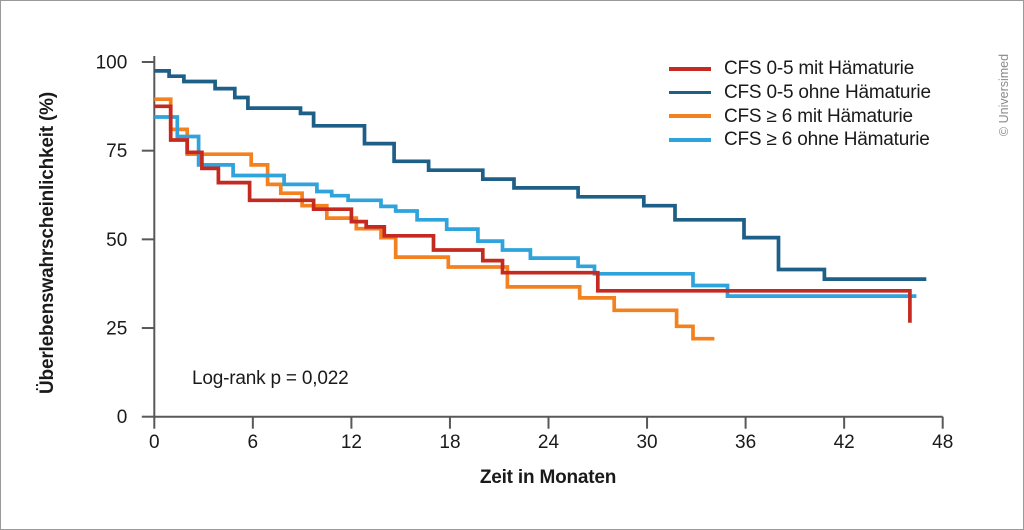 The height and width of the screenshot is (530, 1024). What do you see at coordinates (646, 442) in the screenshot?
I see `x-tick-label: 30` at bounding box center [646, 442].